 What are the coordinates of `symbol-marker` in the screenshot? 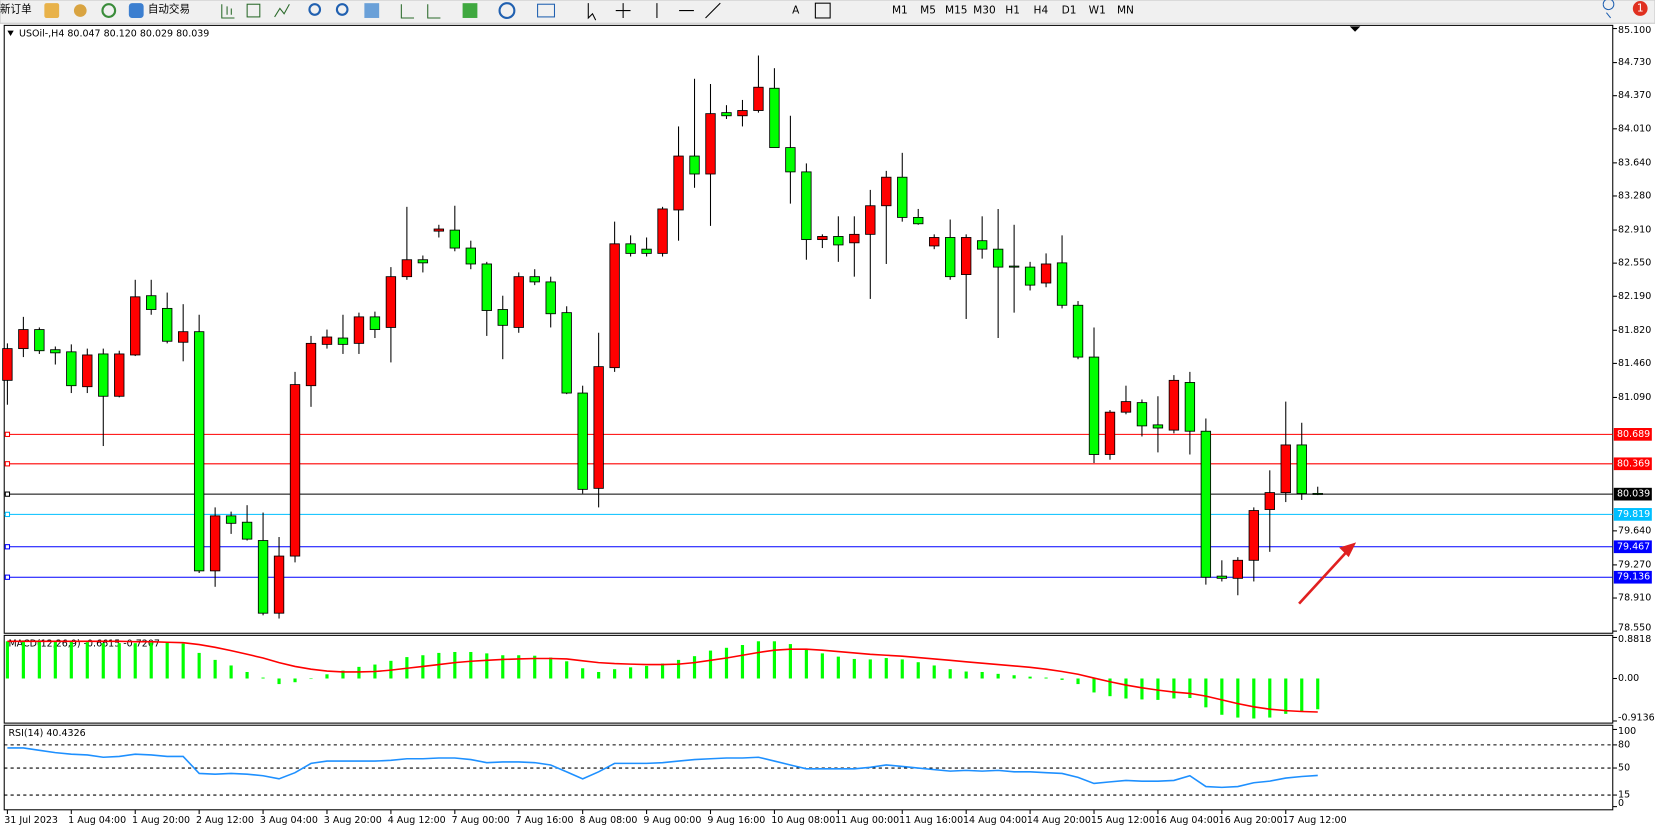 It's located at (10, 33).